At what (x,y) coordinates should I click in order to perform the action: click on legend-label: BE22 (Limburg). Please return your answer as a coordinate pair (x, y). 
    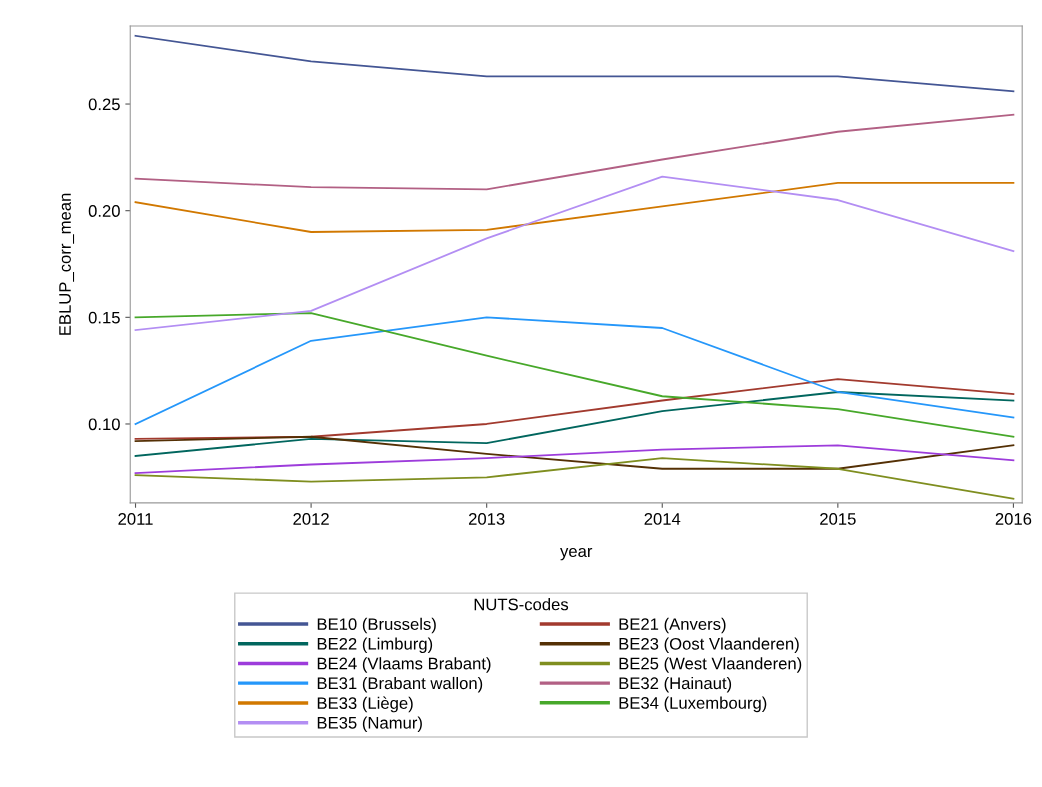
    Looking at the image, I should click on (375, 645).